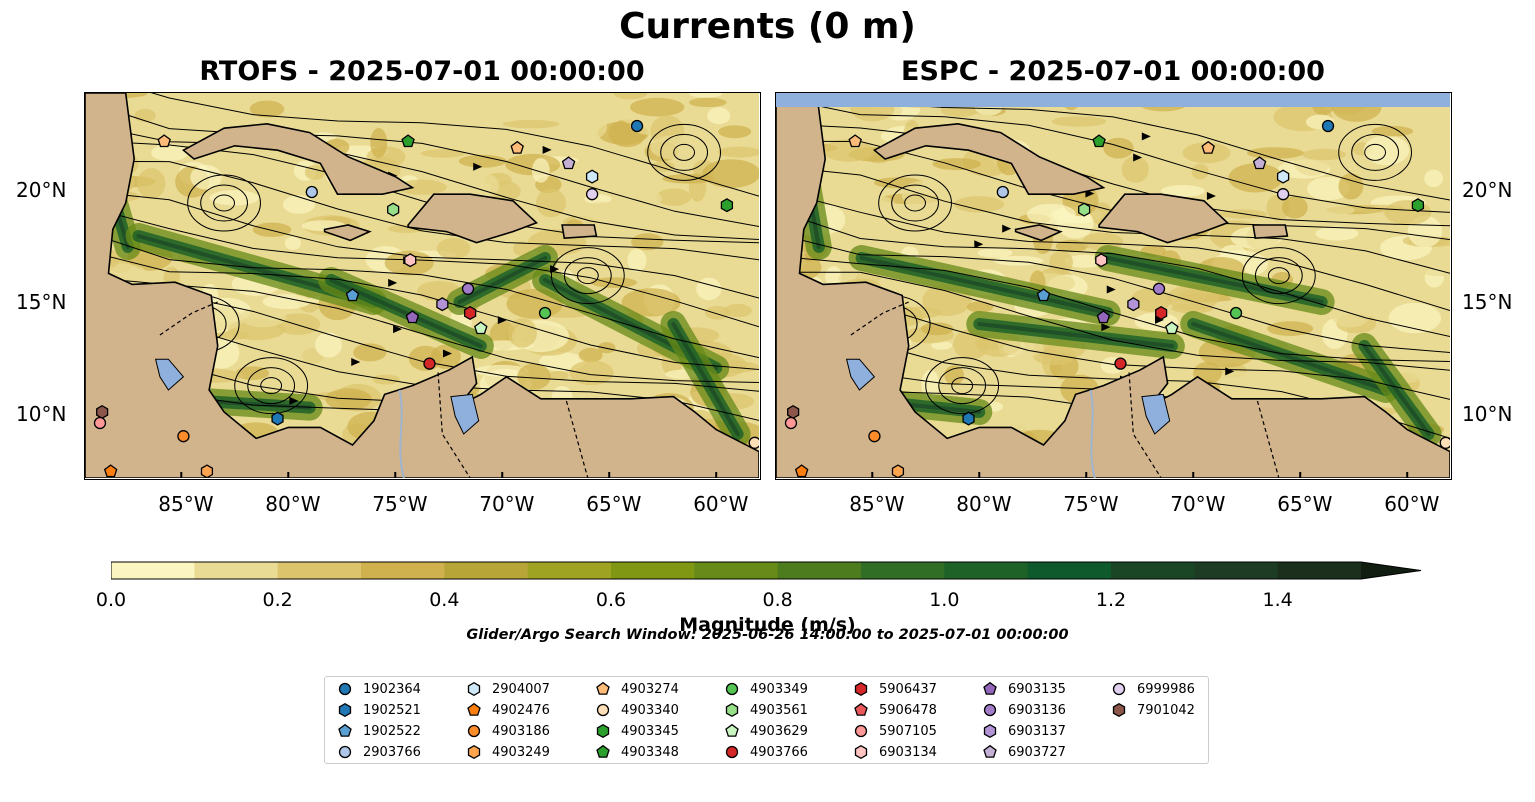  I want to click on colorbar-tick-label: 0.8, so click(777, 600).